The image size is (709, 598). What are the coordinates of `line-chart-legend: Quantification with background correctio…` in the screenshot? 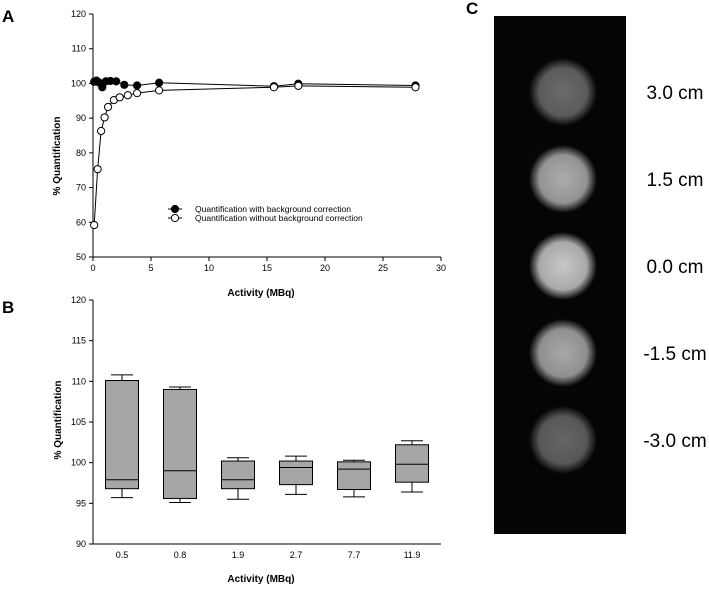 It's located at (265, 213).